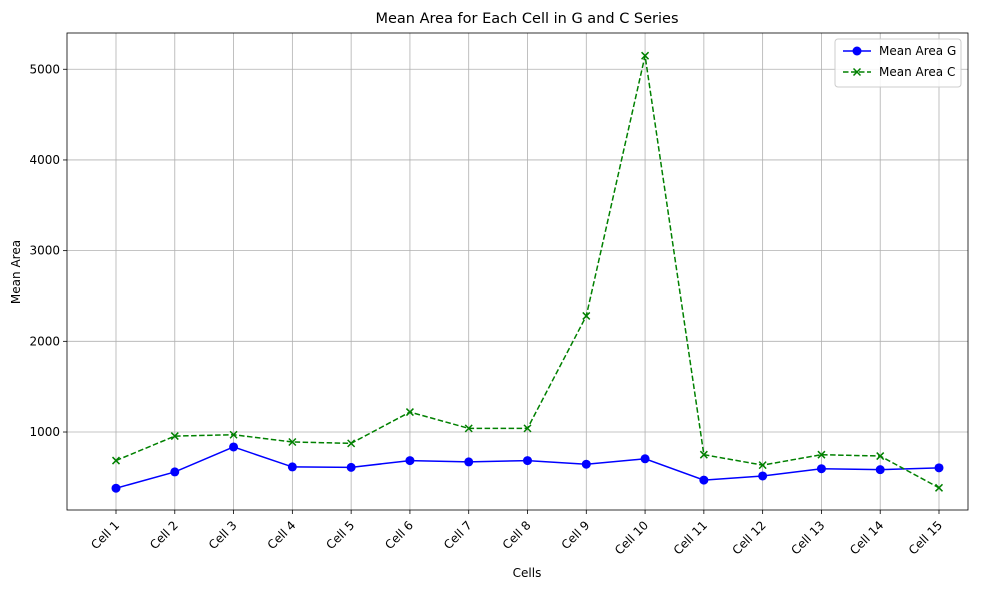 This screenshot has width=989, height=590. Describe the element at coordinates (898, 63) in the screenshot. I see `legend: Mean Area G Mean Area C` at that location.